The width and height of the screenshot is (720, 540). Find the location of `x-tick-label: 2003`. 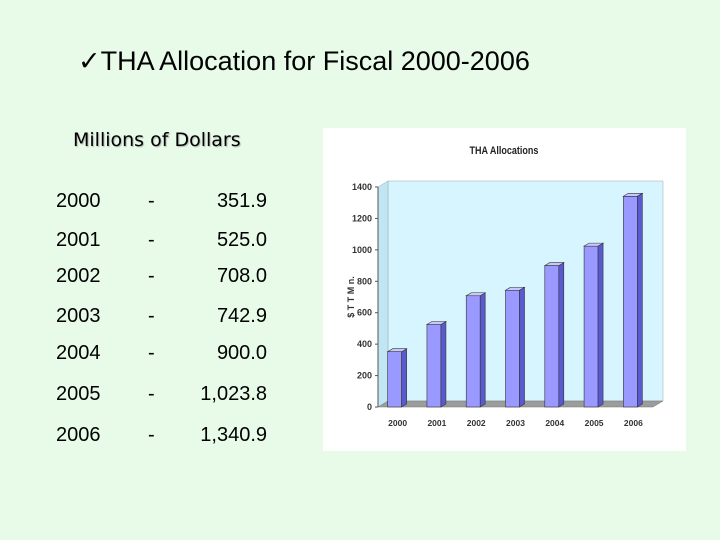

x-tick-label: 2003 is located at coordinates (515, 423).